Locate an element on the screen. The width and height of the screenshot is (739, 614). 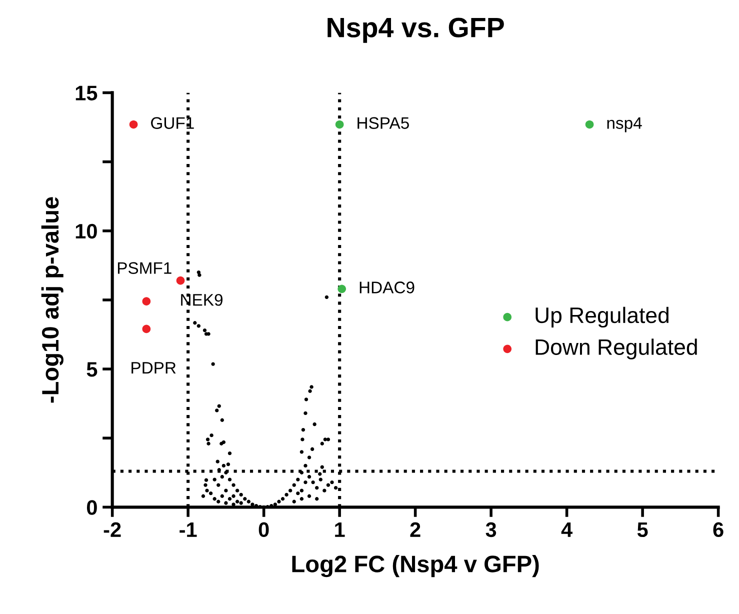
annotation: PSMF1 is located at coordinates (145, 268).